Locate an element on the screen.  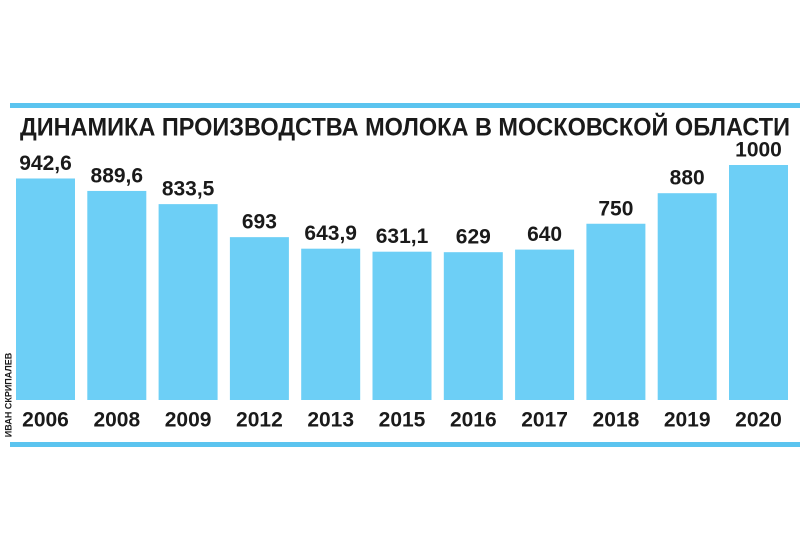
x-tick-label: 2006 is located at coordinates (45, 420).